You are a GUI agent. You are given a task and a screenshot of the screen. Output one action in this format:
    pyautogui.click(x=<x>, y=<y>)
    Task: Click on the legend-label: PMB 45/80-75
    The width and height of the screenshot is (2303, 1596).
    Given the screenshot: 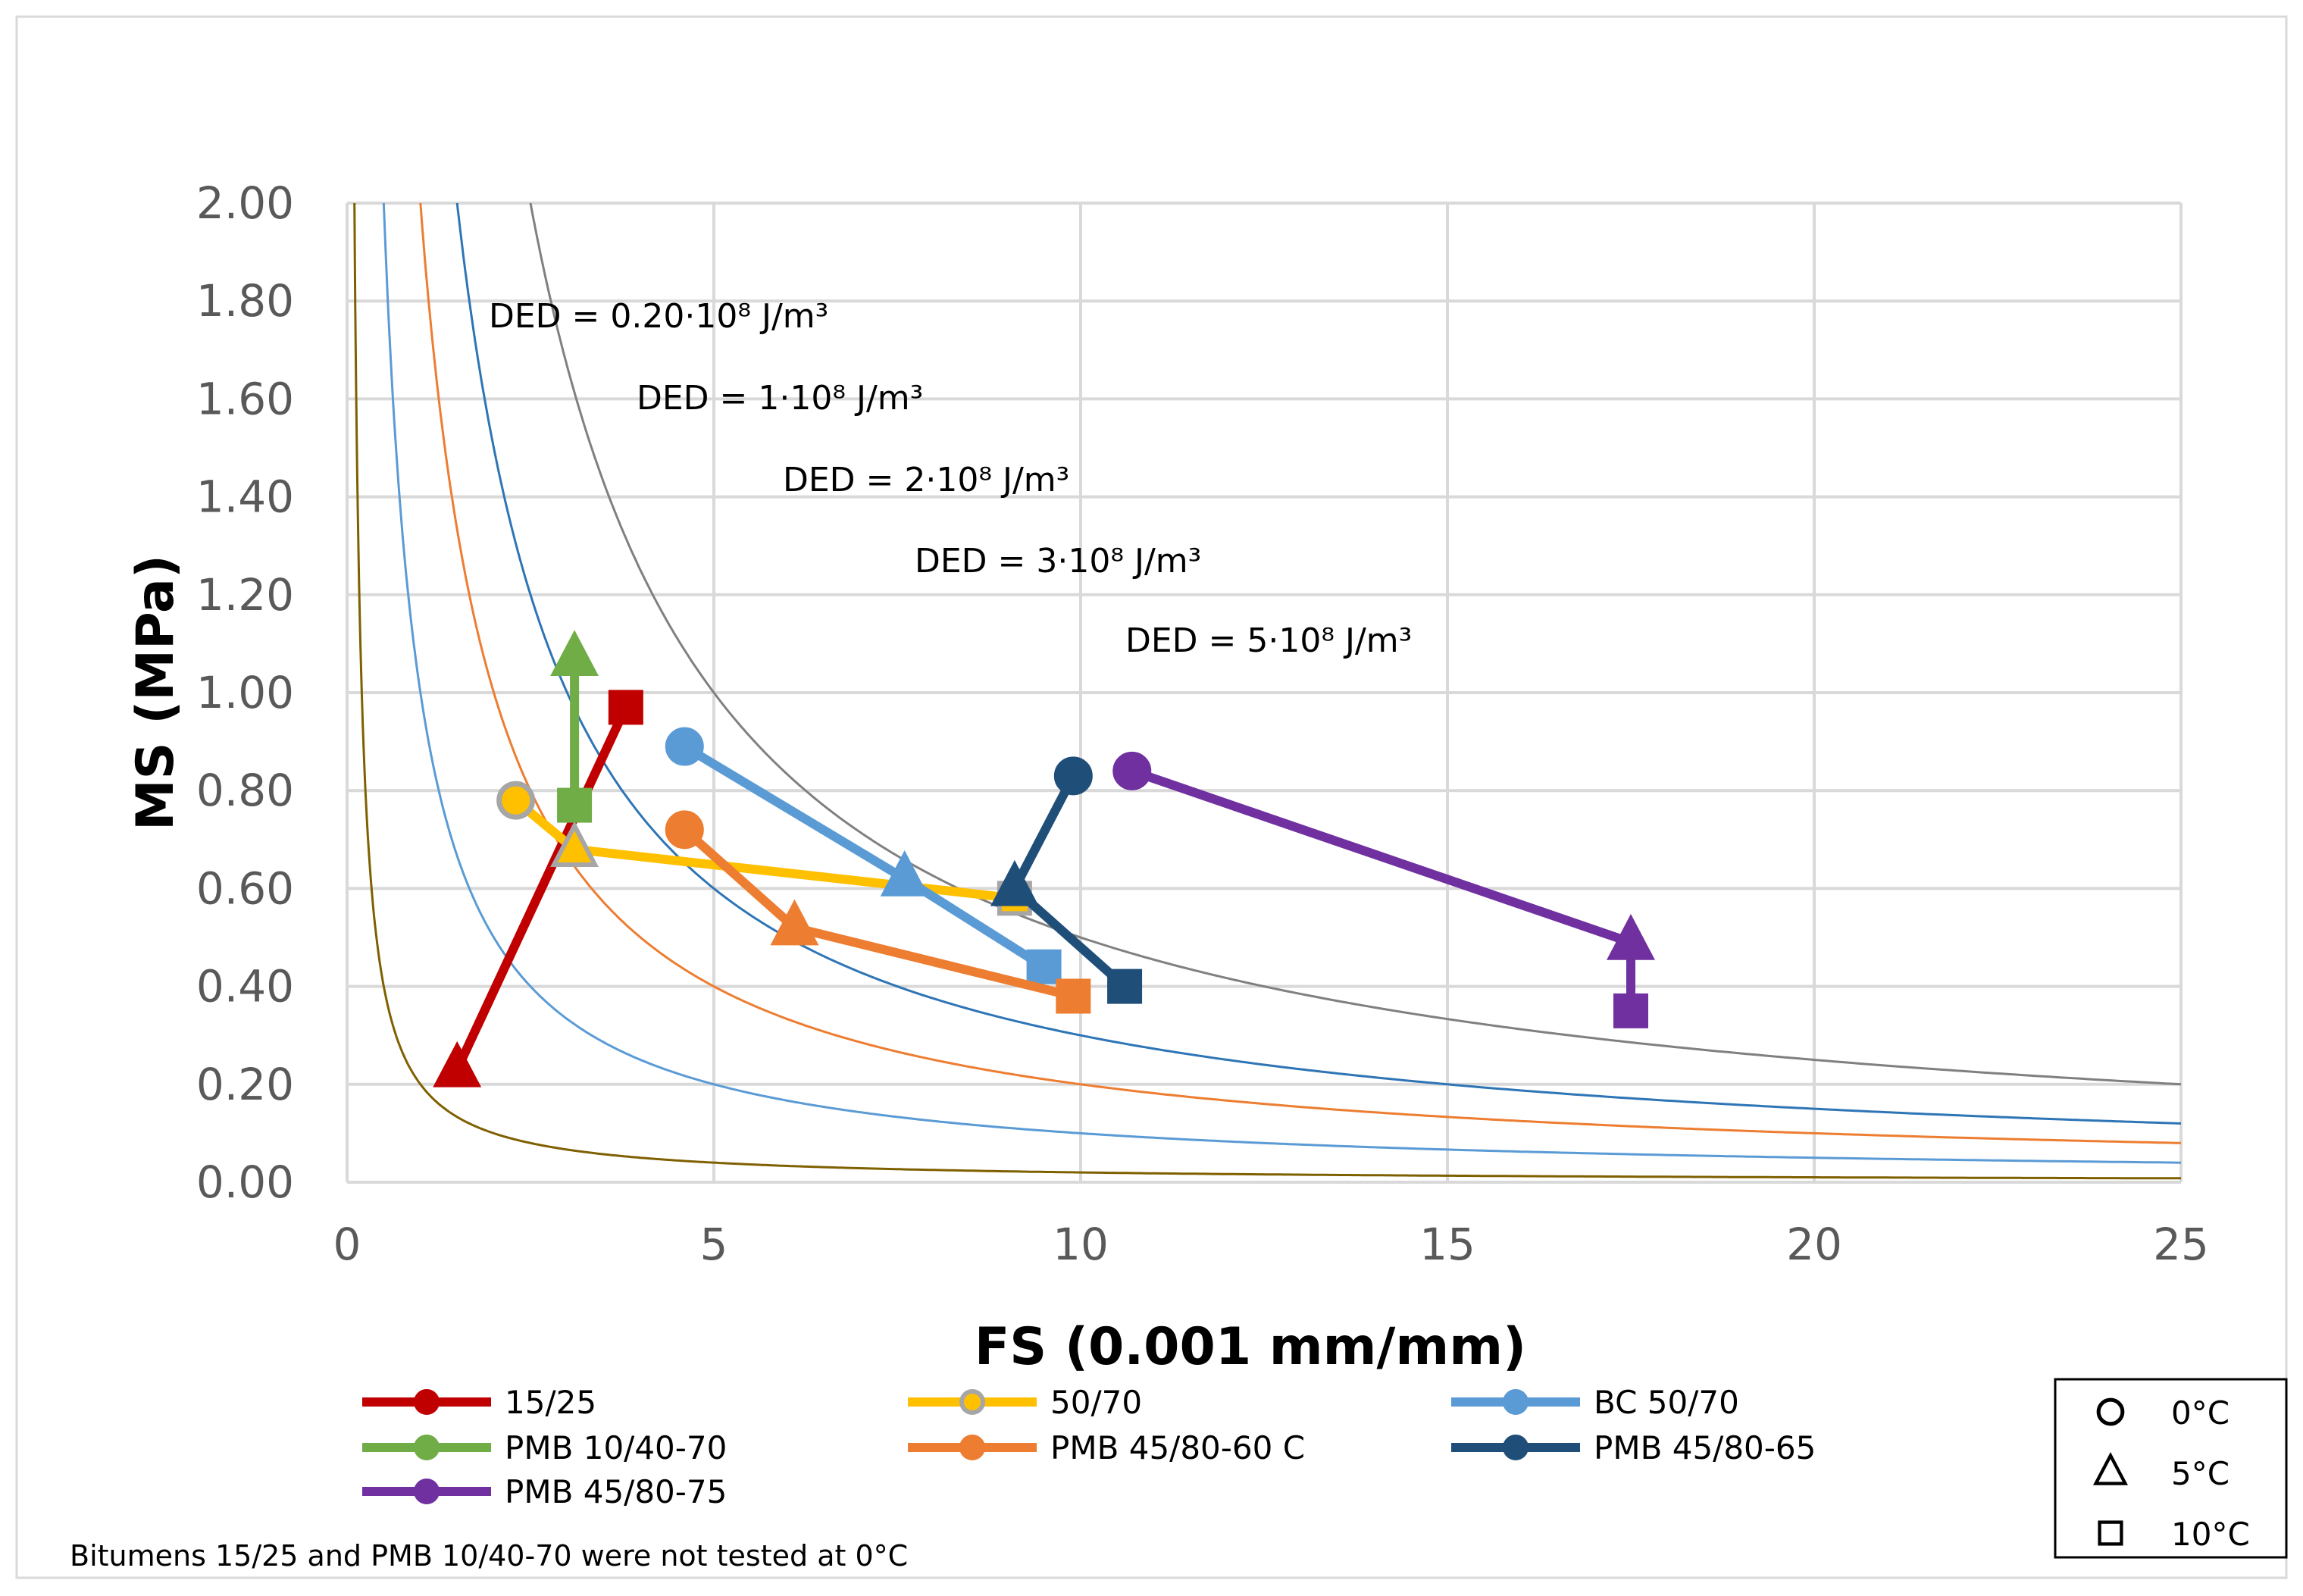 What is the action you would take?
    pyautogui.click(x=616, y=1491)
    